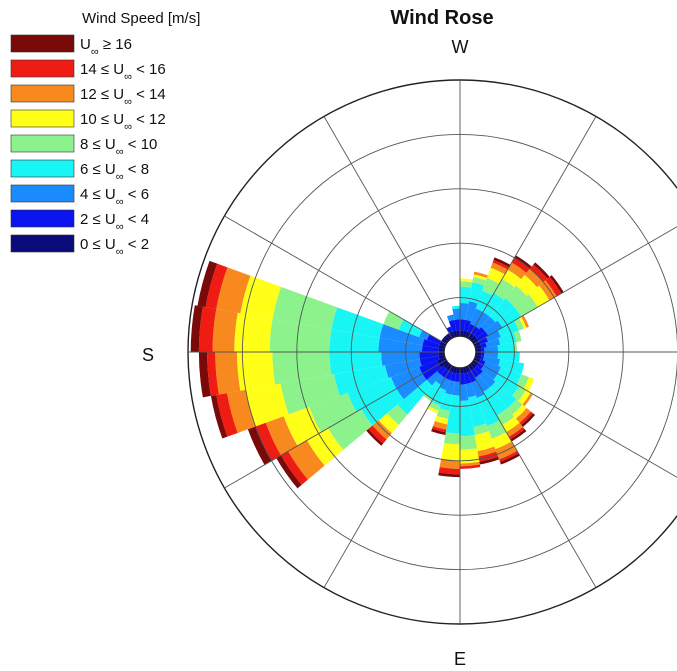 This screenshot has width=677, height=671. What do you see at coordinates (196, 328) in the screenshot?
I see `sector-185-bin->=16` at bounding box center [196, 328].